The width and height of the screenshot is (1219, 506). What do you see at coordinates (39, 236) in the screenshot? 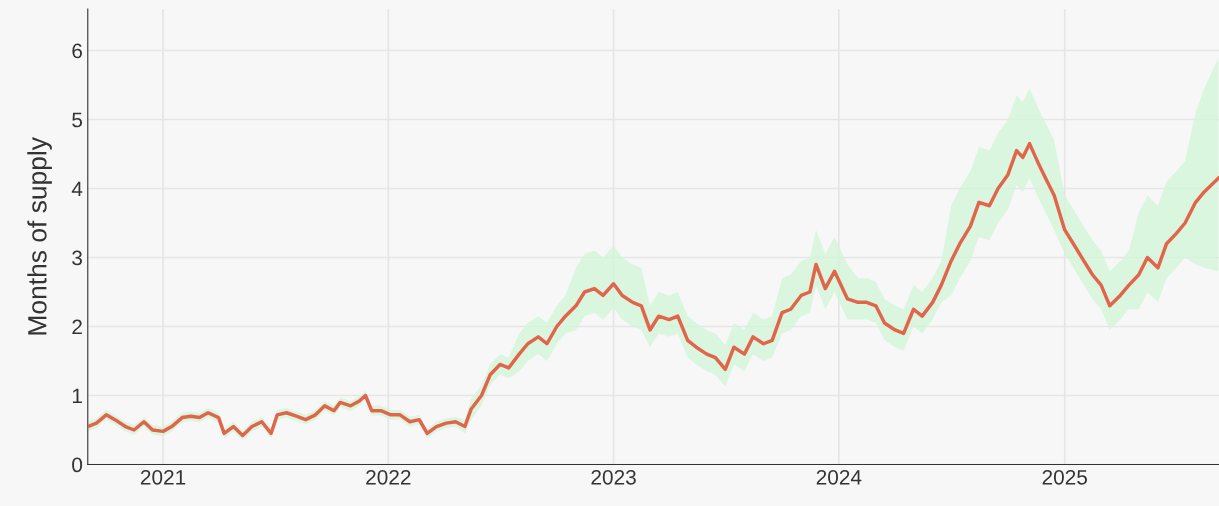
I see `y-axis-title: Months of supply` at bounding box center [39, 236].